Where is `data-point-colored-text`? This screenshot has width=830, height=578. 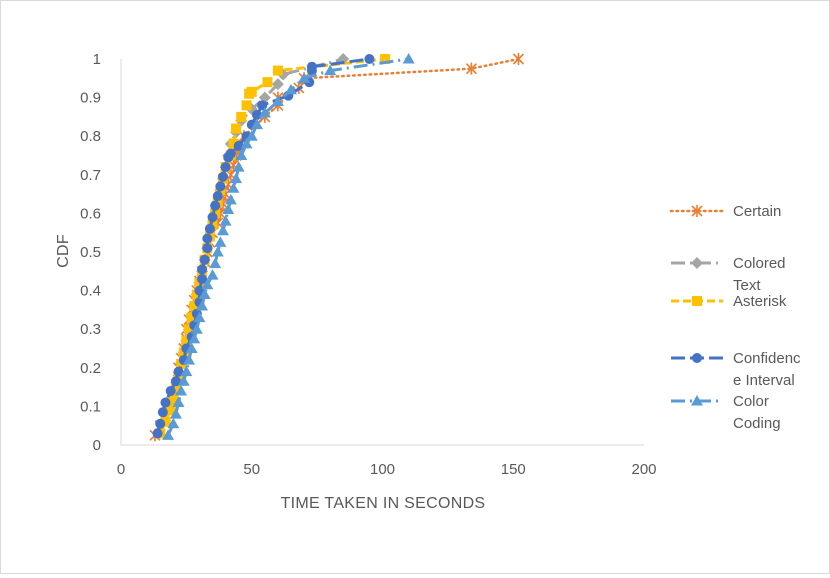 data-point-colored-text is located at coordinates (277, 84).